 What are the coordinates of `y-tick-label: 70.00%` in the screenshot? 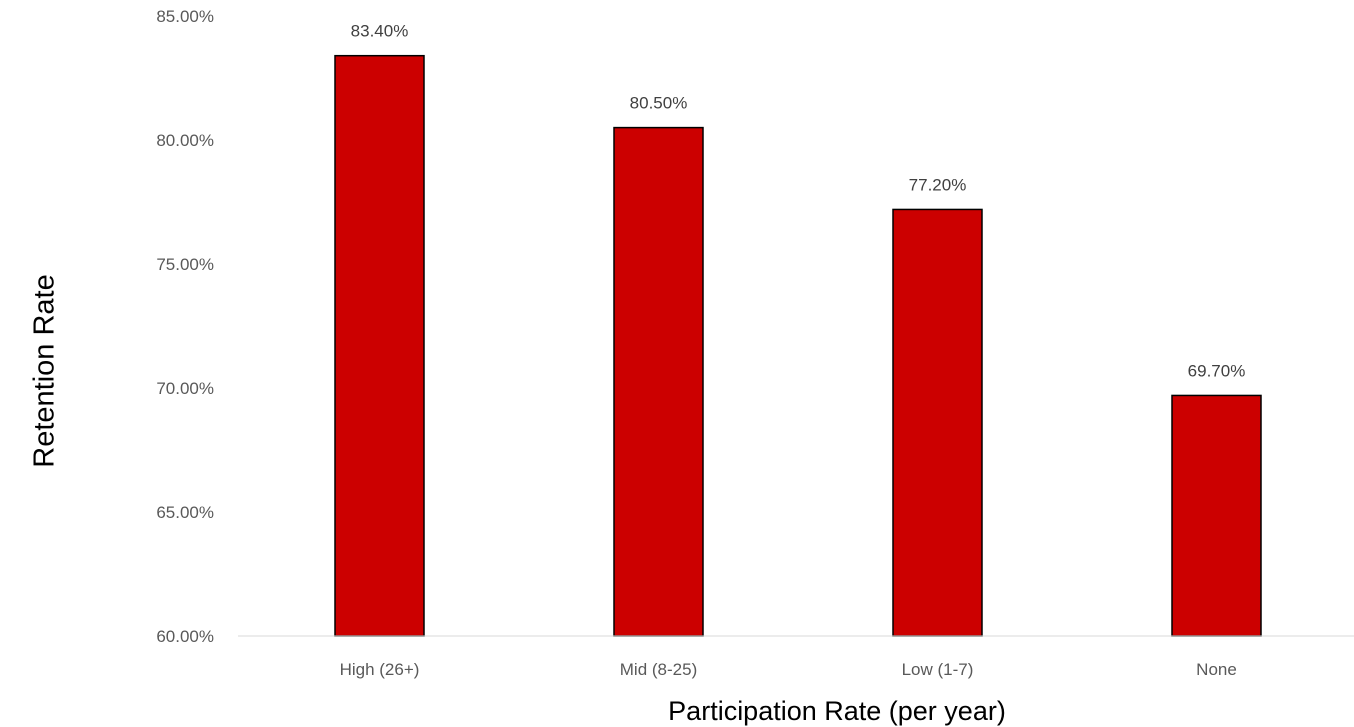 It's located at (185, 388).